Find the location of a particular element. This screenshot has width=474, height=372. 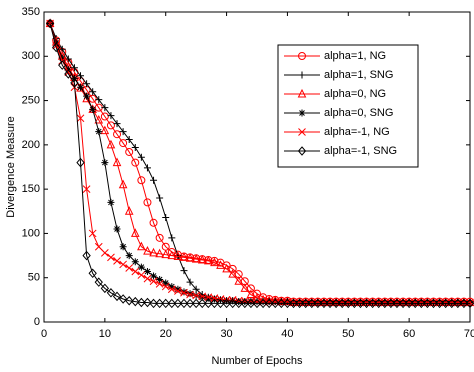

y-tick-label: 50 is located at coordinates (34, 278).